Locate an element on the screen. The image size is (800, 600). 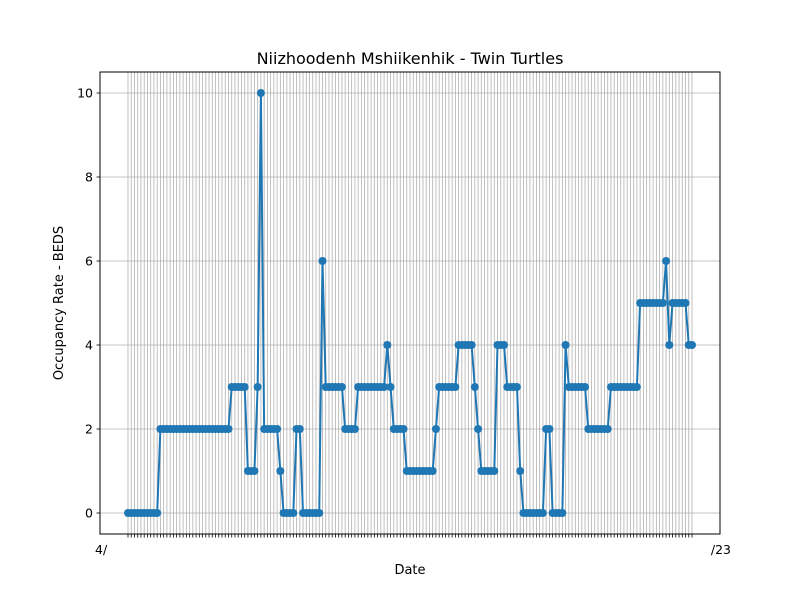
y-tick-label: 8 is located at coordinates (89, 177).